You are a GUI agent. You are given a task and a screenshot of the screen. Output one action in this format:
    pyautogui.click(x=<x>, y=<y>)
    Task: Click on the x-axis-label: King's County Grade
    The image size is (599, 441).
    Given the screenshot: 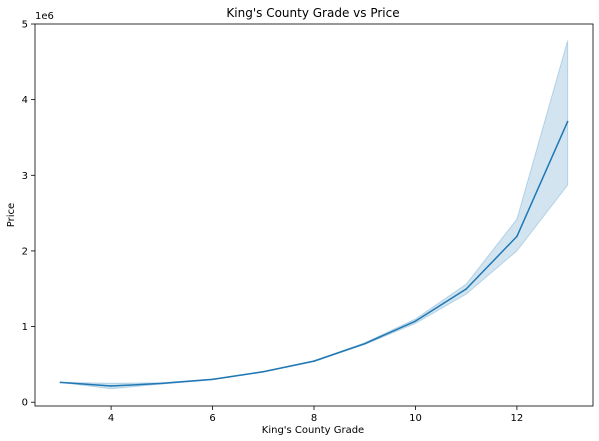 What is the action you would take?
    pyautogui.click(x=313, y=430)
    